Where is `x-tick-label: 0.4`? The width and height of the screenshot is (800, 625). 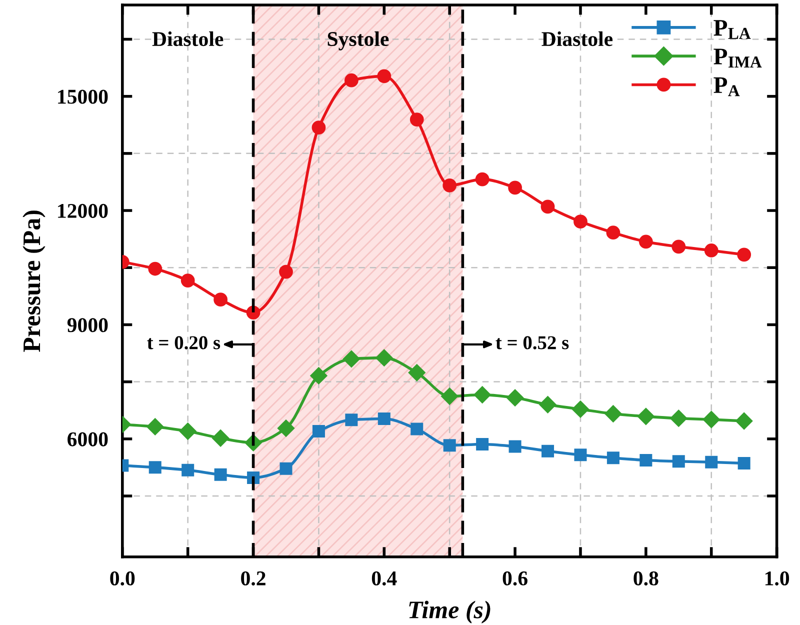
x-tick-label: 0.4 is located at coordinates (384, 578).